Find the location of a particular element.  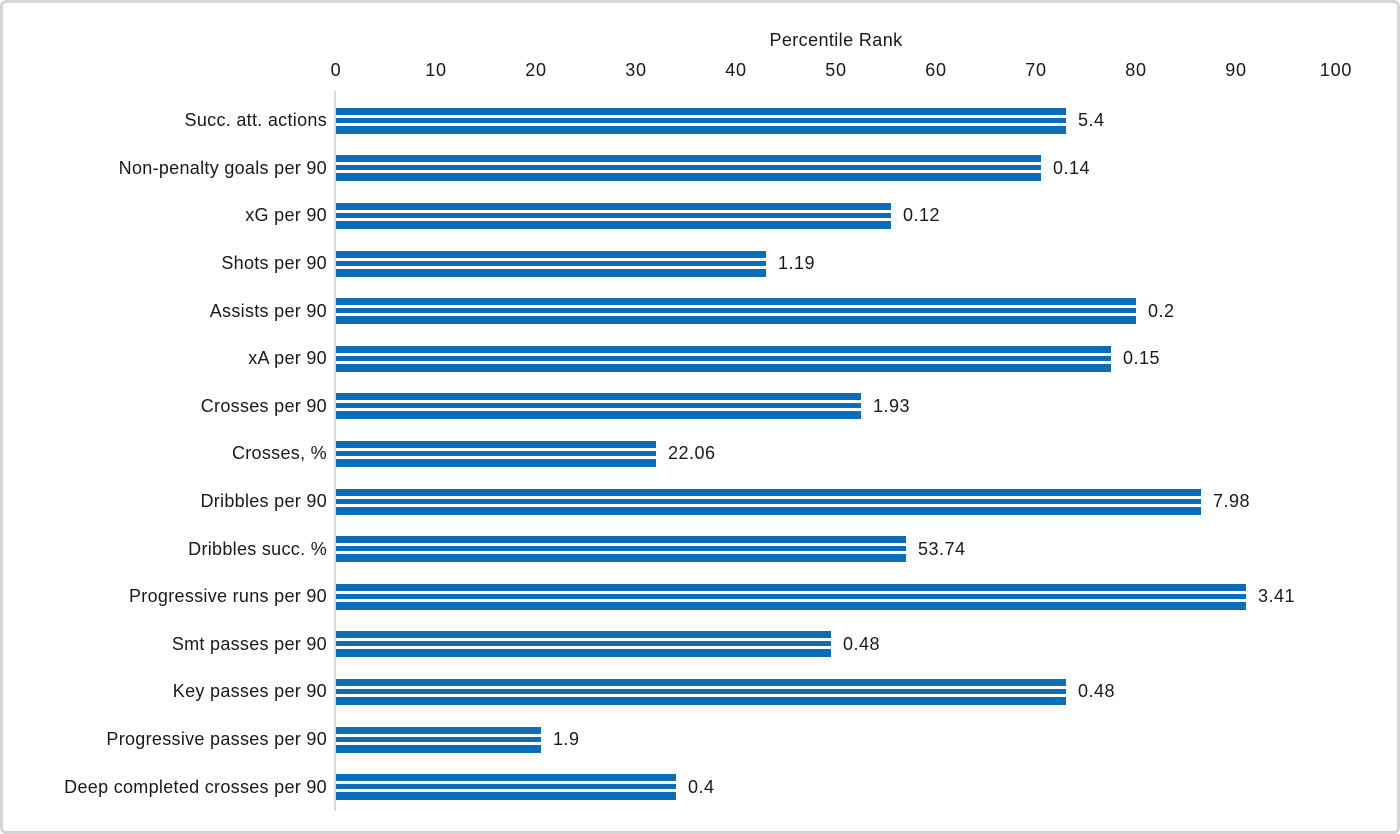

x-tick-label: 10 is located at coordinates (436, 70).